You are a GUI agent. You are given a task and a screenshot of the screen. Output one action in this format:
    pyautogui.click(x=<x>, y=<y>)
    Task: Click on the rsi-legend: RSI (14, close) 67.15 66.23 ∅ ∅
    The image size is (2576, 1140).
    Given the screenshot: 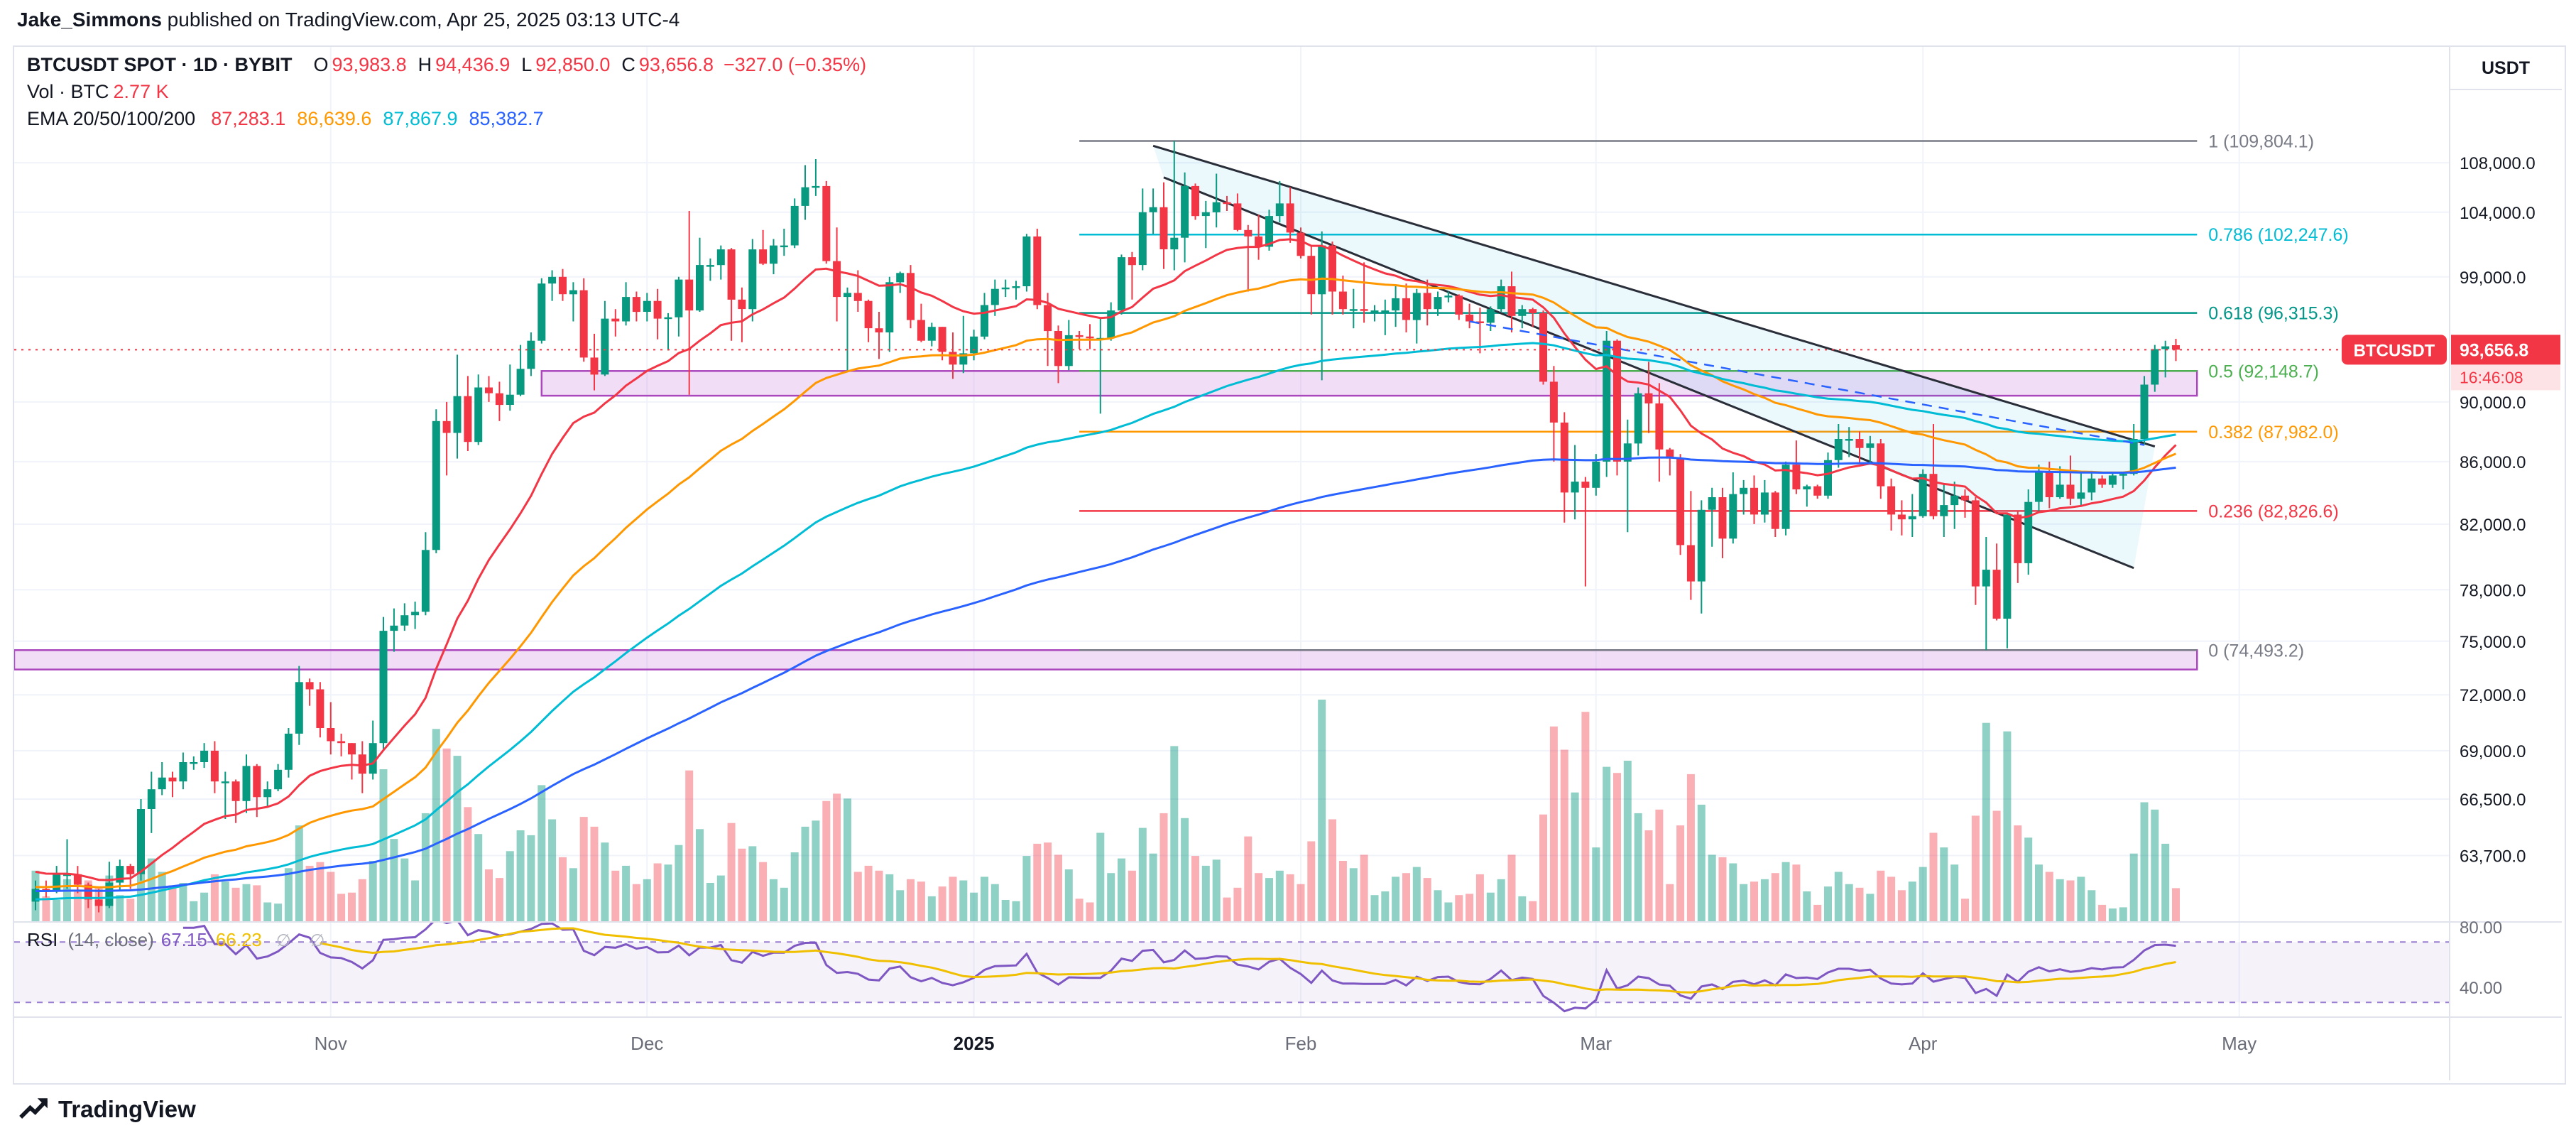 What is the action you would take?
    pyautogui.click(x=179, y=940)
    